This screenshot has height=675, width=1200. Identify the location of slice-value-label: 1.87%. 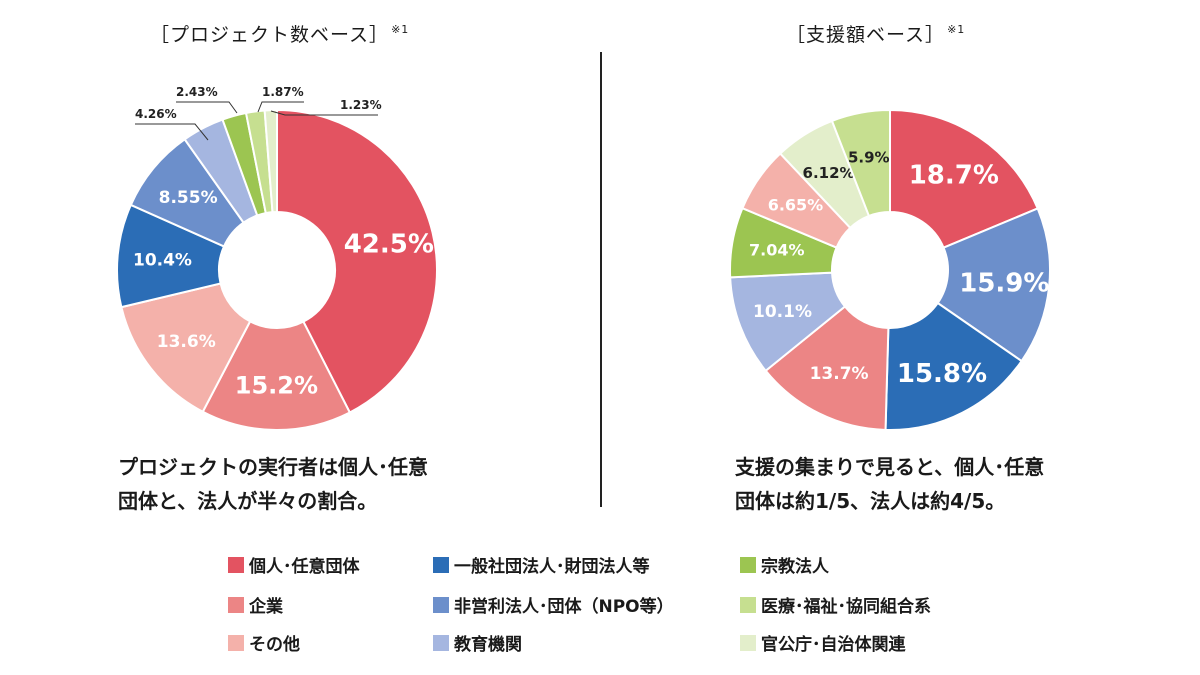
(283, 92).